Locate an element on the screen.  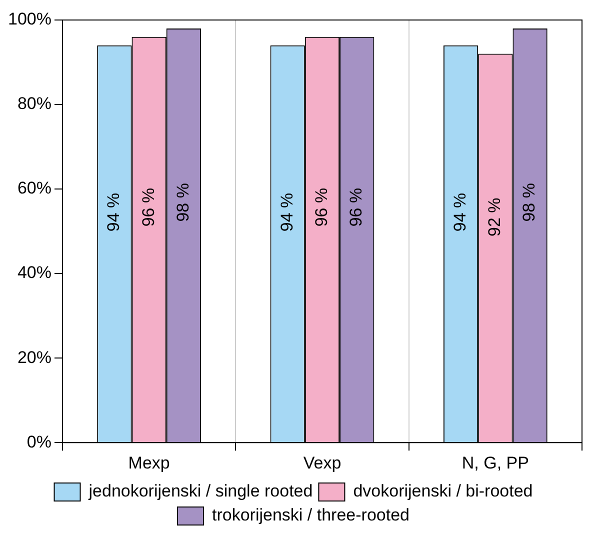
x-tick-label: Vexp is located at coordinates (322, 462).